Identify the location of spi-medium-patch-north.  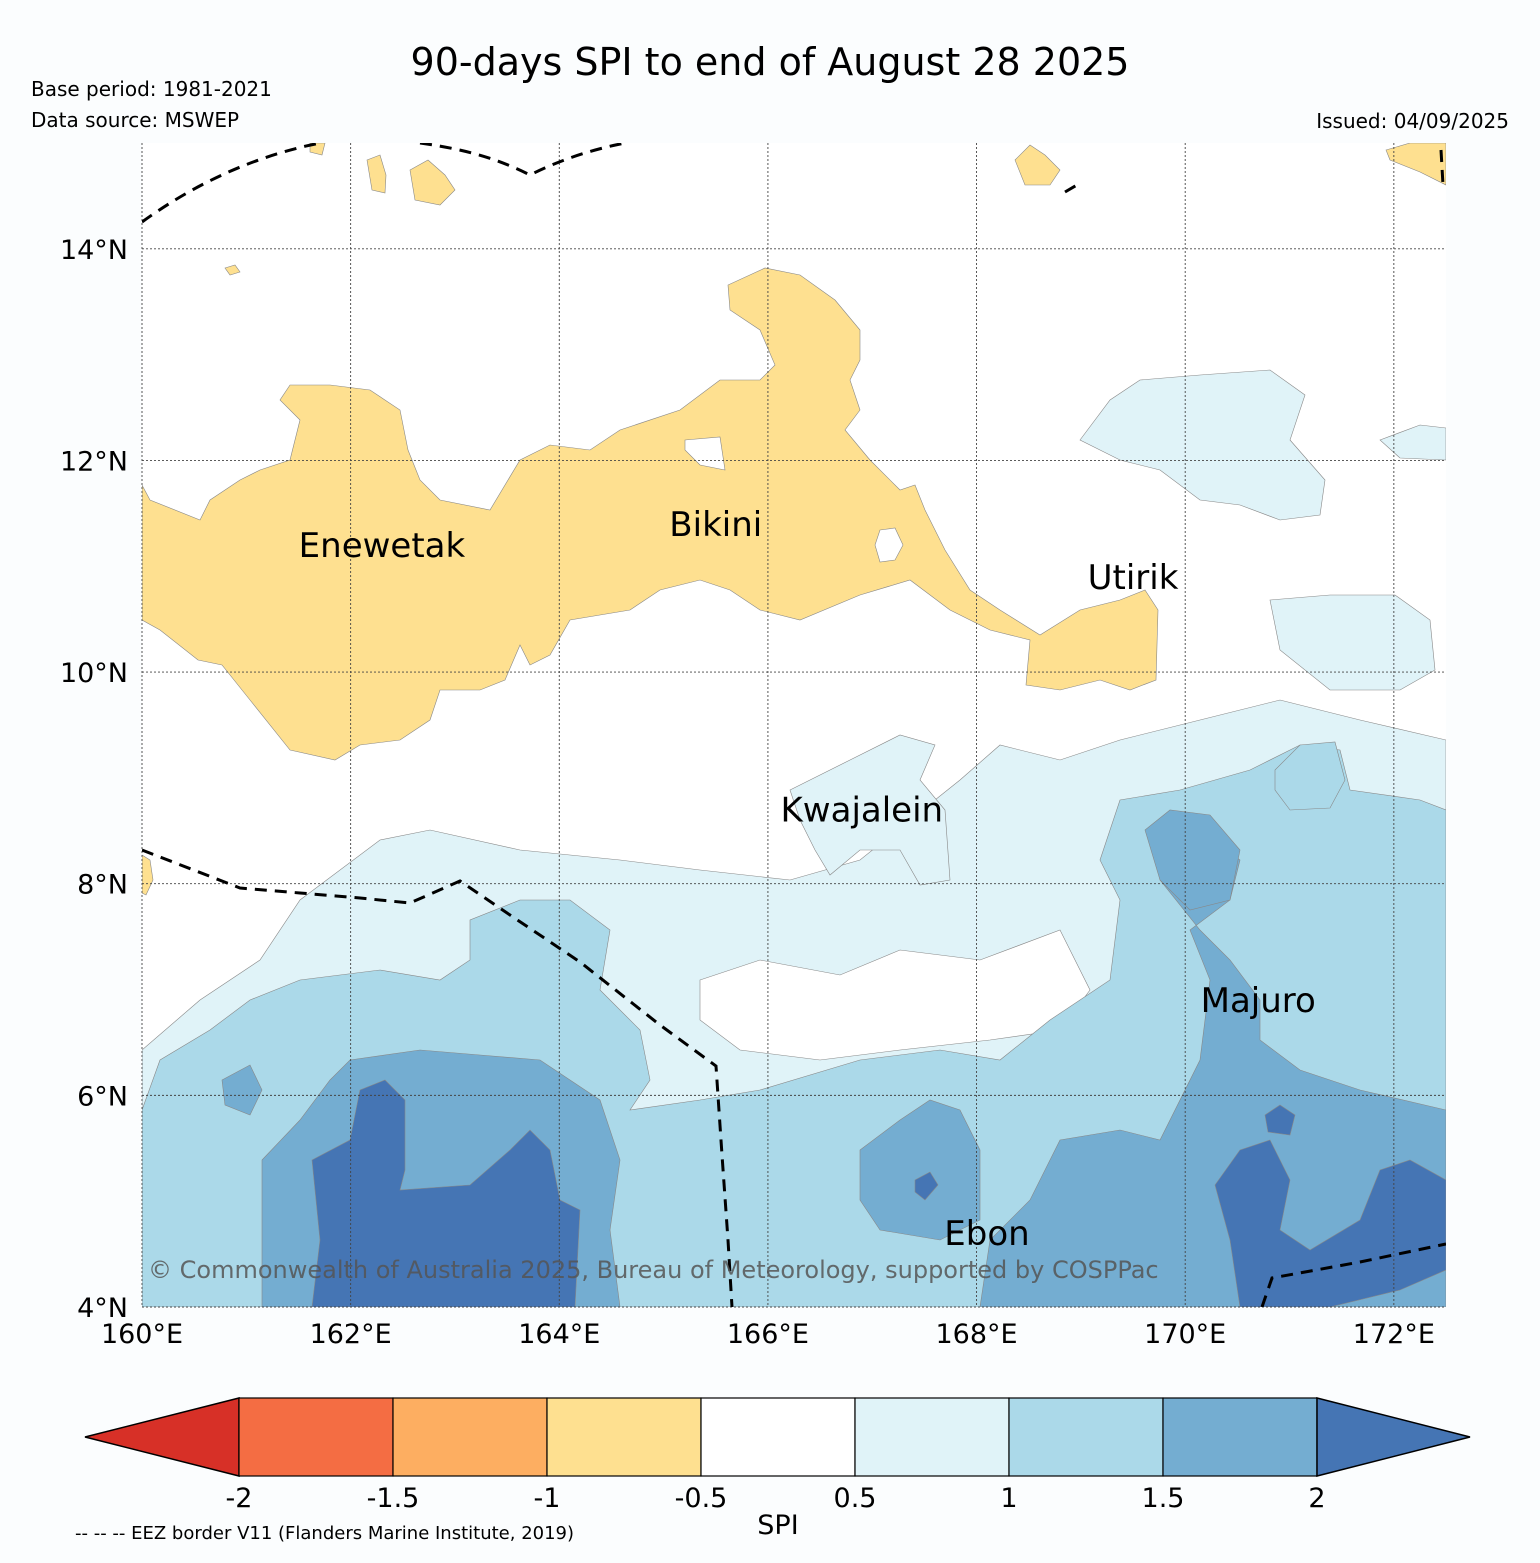
(1310, 776).